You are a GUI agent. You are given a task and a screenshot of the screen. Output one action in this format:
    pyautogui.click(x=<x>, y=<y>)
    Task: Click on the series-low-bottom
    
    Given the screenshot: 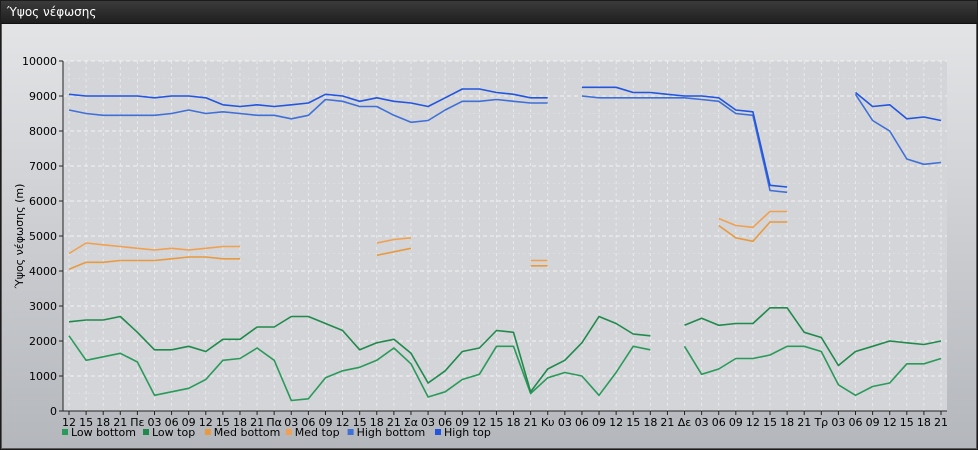 What is the action you would take?
    pyautogui.click(x=505, y=368)
    